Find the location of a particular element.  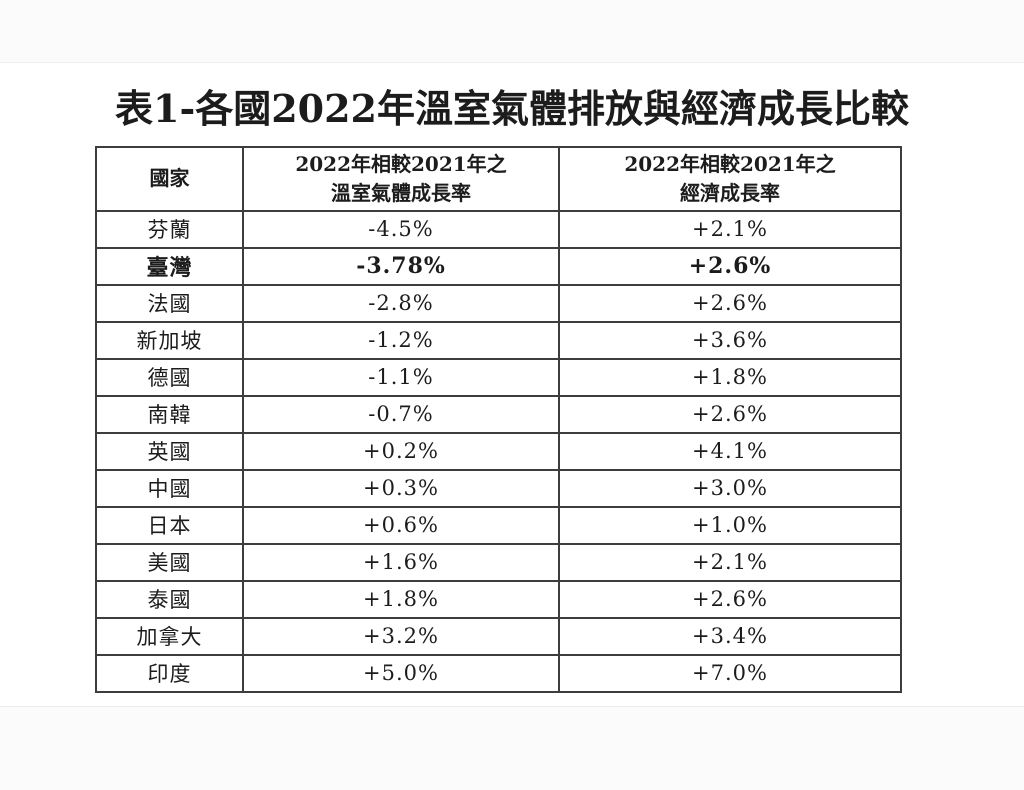

econ-value-cell: +3.0% is located at coordinates (730, 488).